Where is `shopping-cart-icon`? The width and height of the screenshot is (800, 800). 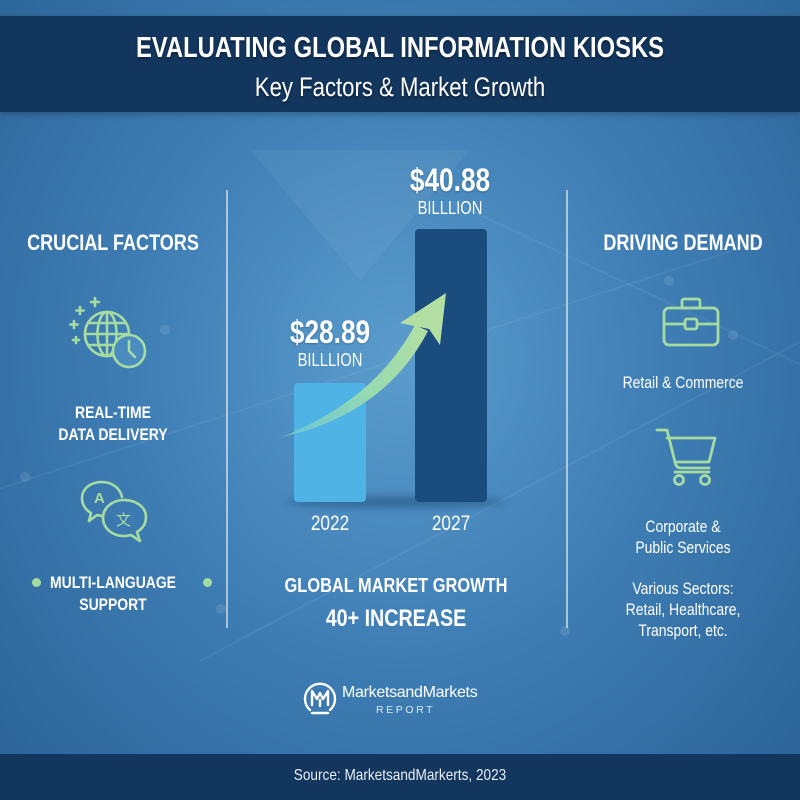 shopping-cart-icon is located at coordinates (686, 459).